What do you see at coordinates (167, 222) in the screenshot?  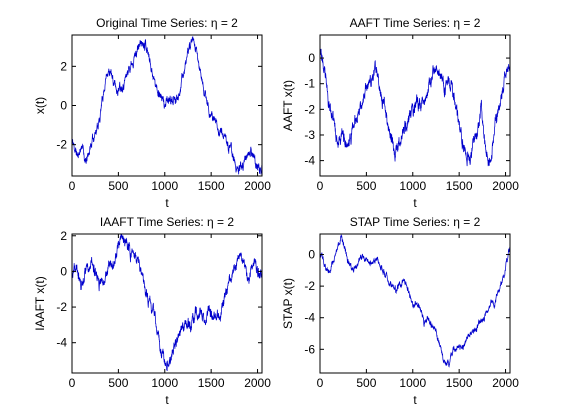 I see `chart-title: IAAFT Time Series: η = 2` at bounding box center [167, 222].